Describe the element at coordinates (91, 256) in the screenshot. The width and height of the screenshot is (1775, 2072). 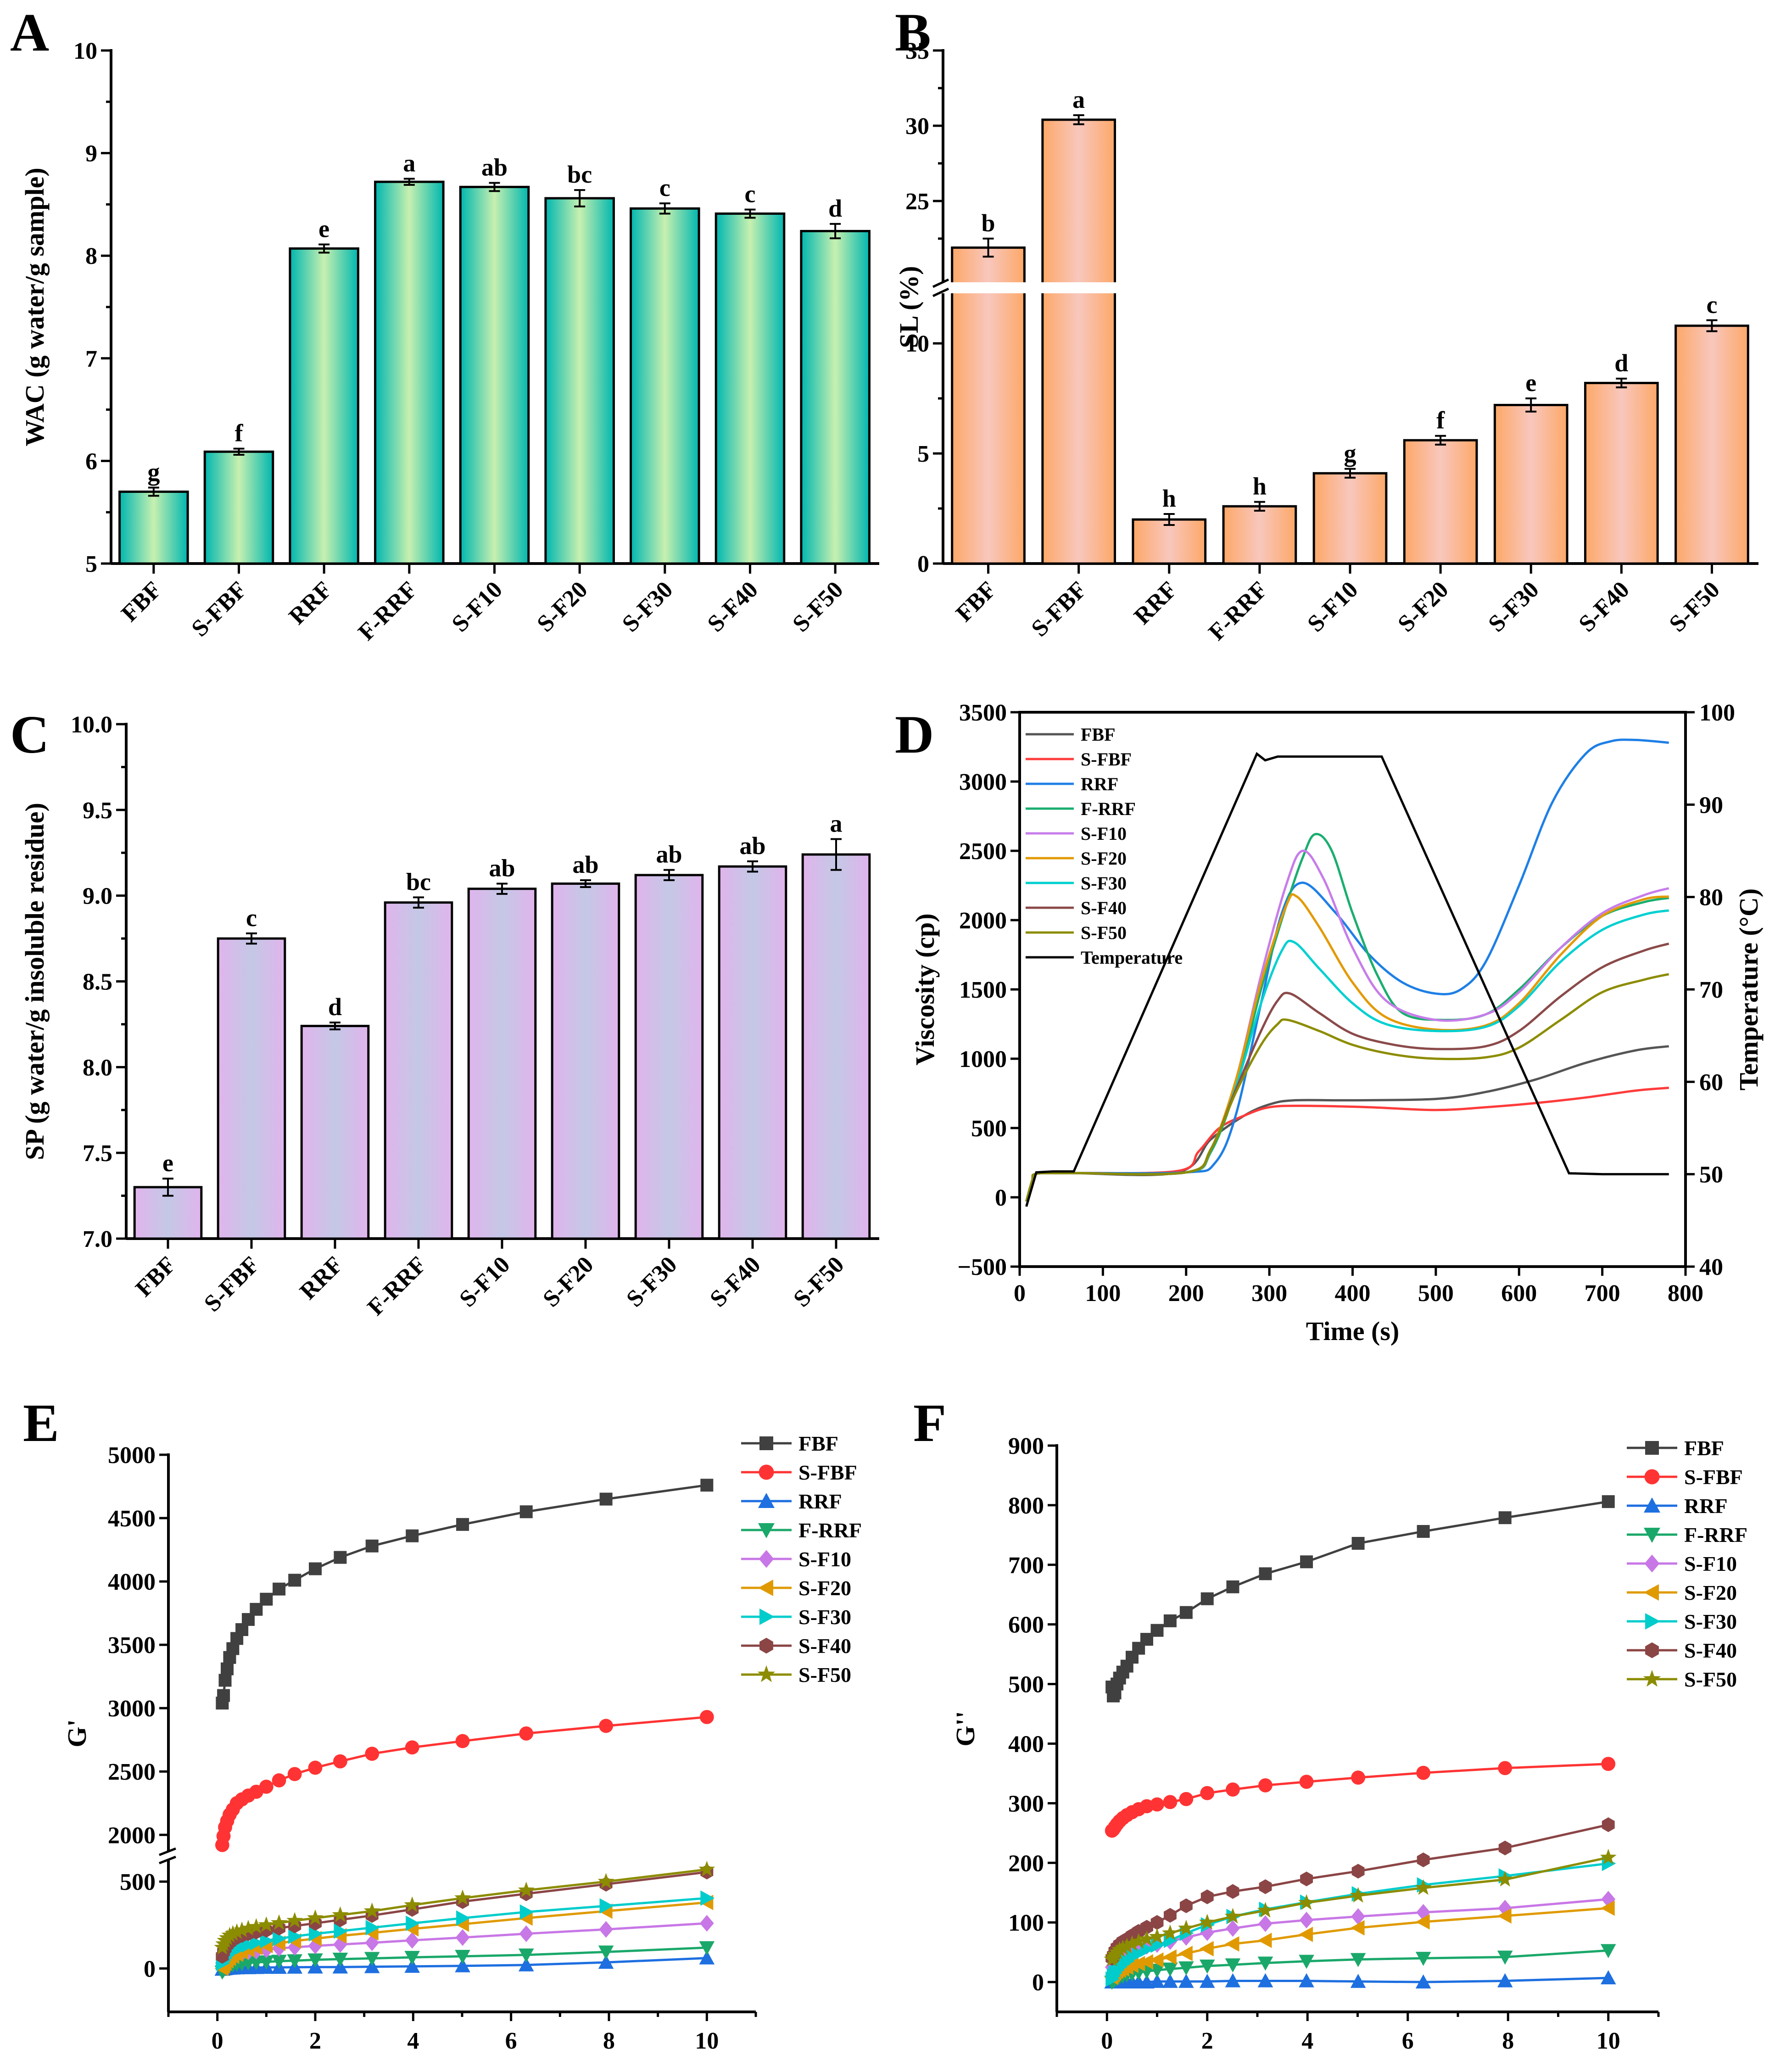
I see `y-tick-label: 8` at that location.